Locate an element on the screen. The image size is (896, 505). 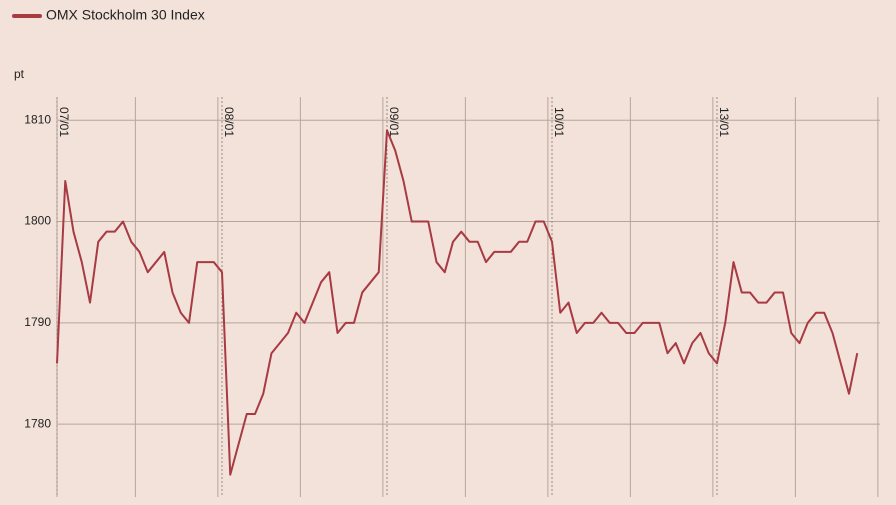
y-tick-label: 1810 is located at coordinates (37, 119).